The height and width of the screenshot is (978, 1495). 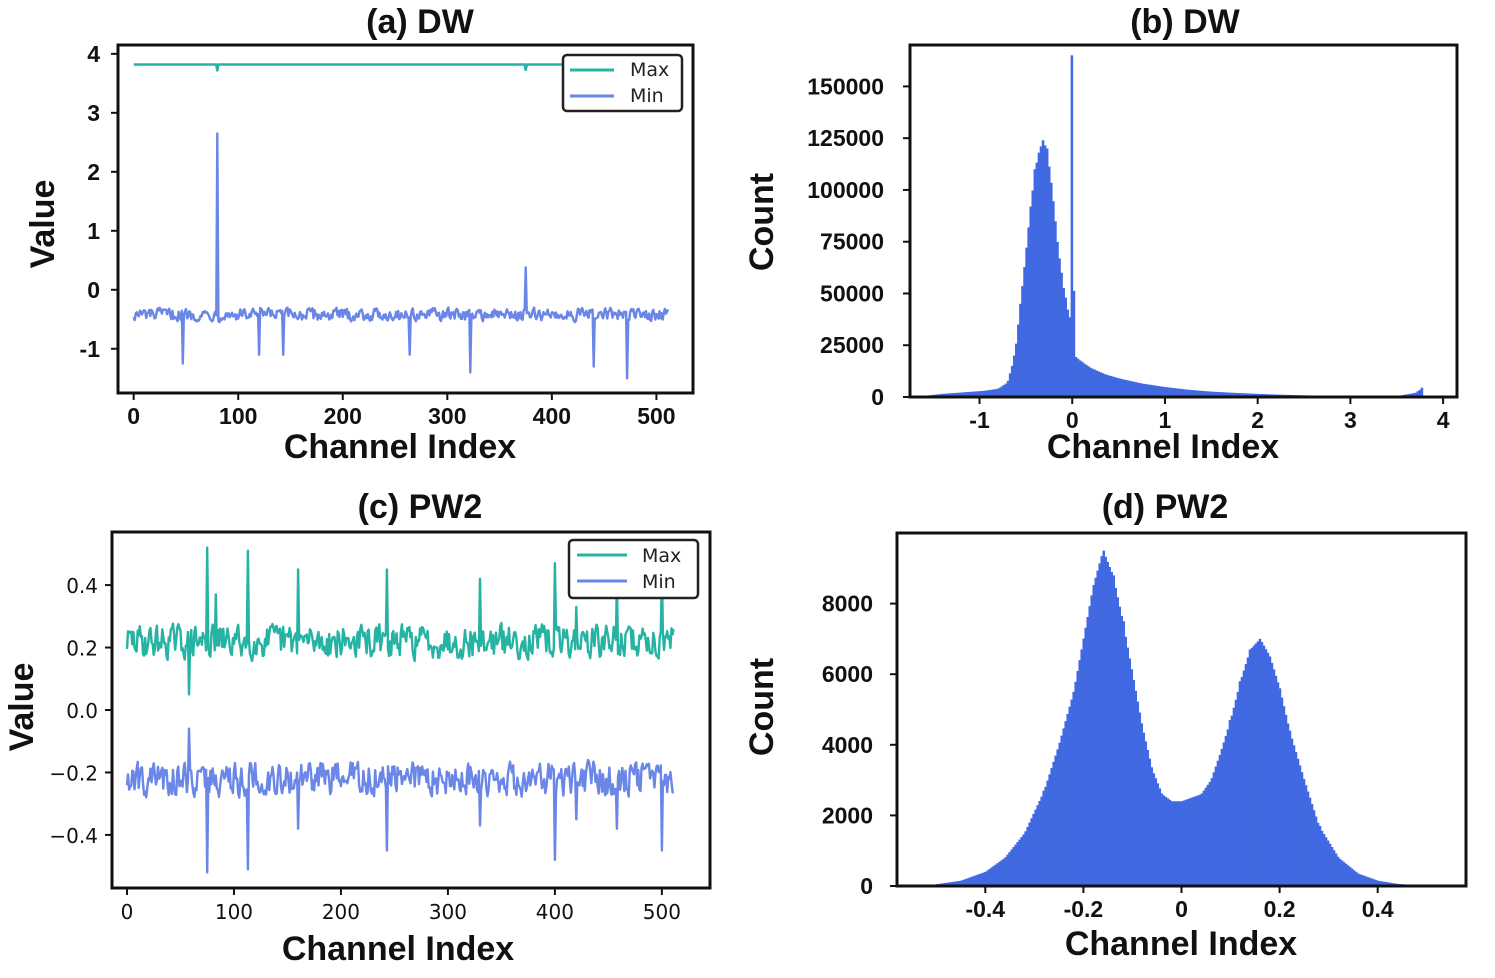 What do you see at coordinates (847, 604) in the screenshot?
I see `y-tick-label: 8000` at bounding box center [847, 604].